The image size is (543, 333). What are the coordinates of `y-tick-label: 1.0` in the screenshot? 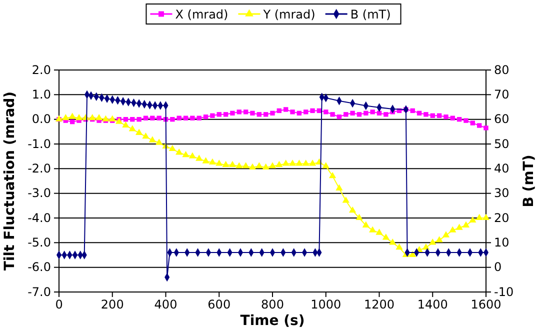 It's located at (41, 95).